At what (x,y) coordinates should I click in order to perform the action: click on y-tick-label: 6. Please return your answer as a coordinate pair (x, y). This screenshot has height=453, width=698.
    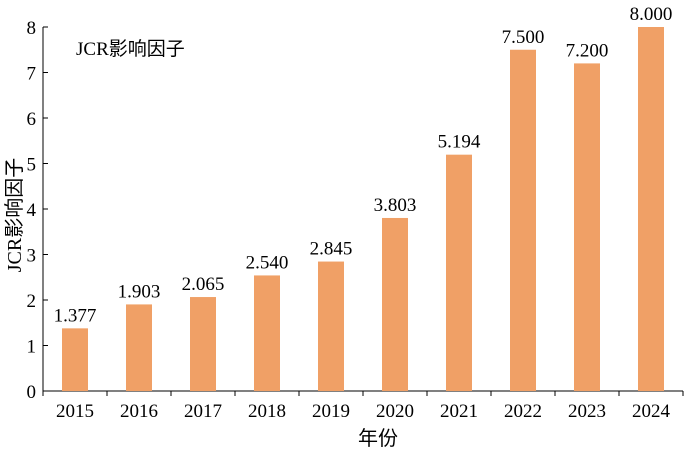
    Looking at the image, I should click on (32, 119).